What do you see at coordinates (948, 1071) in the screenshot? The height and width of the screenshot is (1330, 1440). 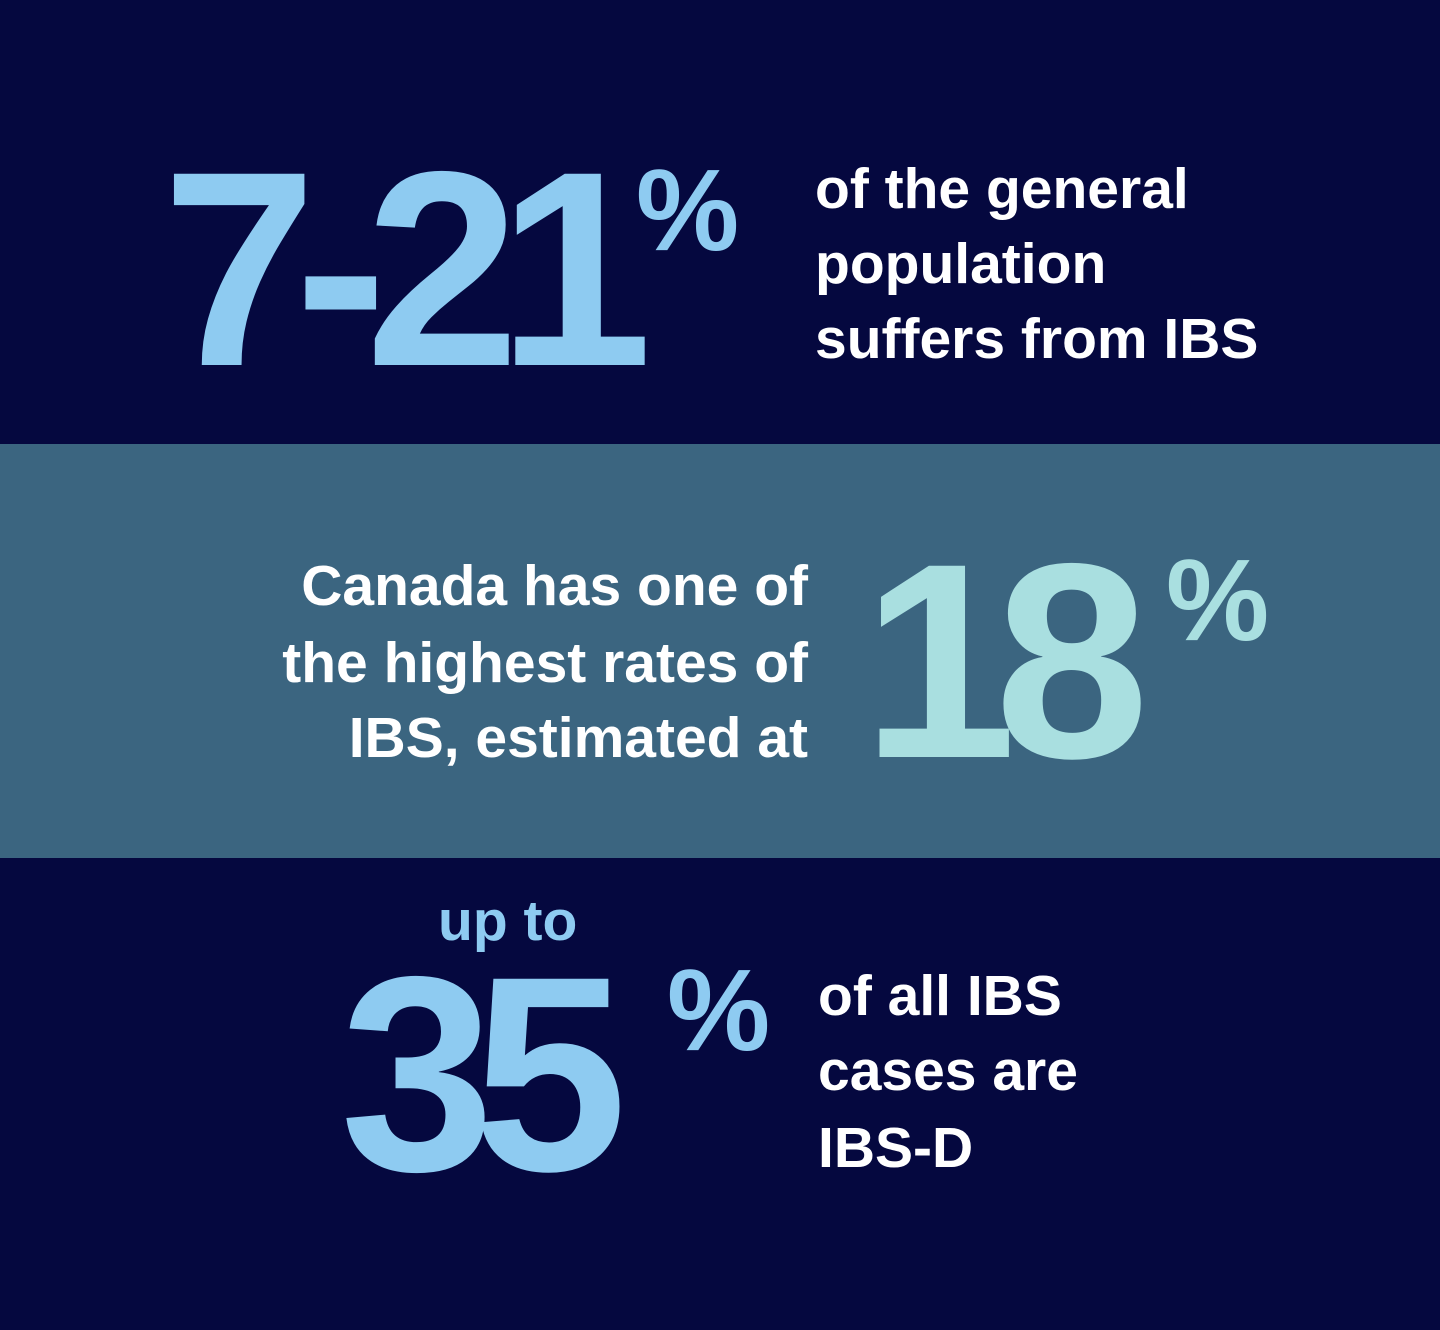 I see `stat-description: cases are` at bounding box center [948, 1071].